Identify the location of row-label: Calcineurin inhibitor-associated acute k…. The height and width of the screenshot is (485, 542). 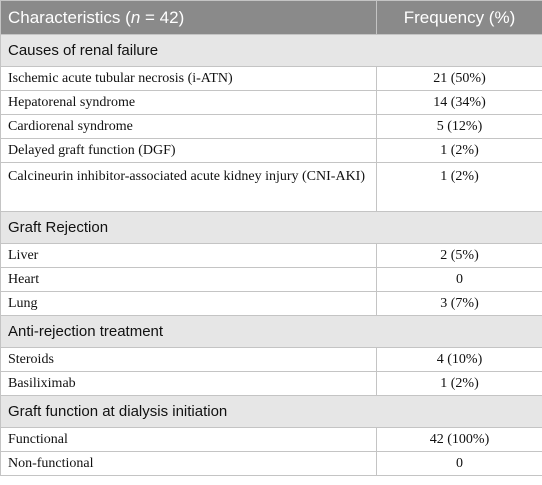
(188, 187).